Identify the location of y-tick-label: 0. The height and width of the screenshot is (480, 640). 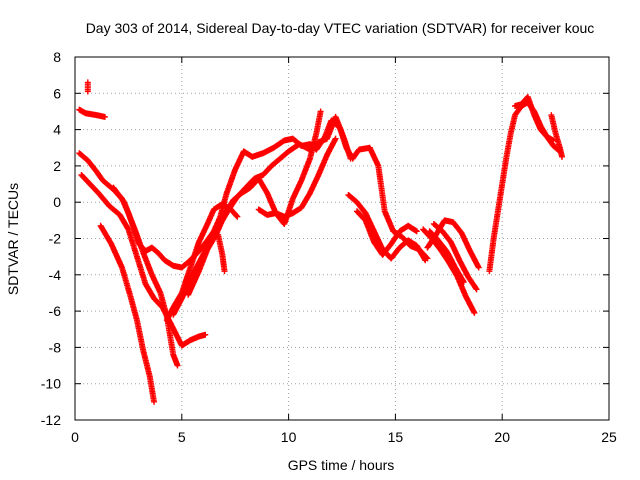
(57, 202).